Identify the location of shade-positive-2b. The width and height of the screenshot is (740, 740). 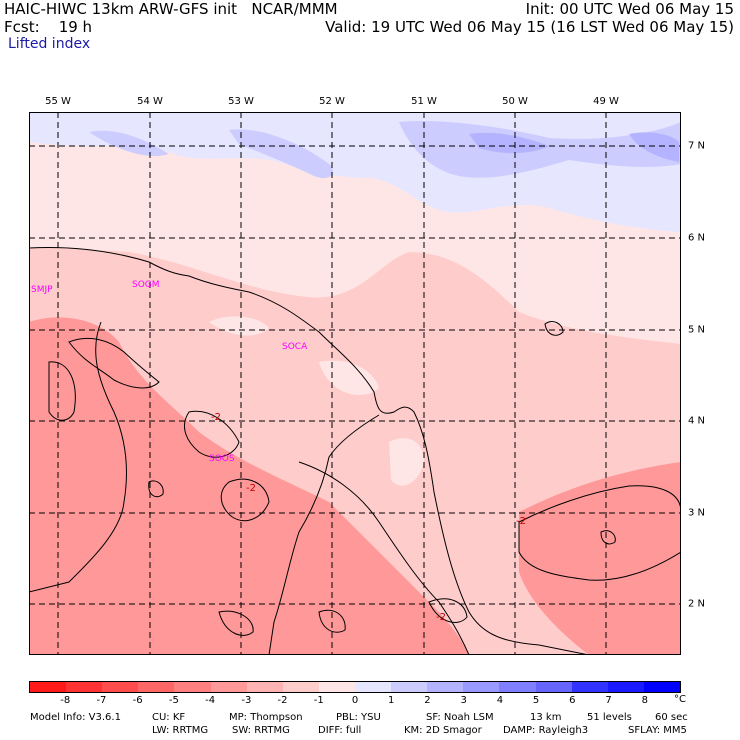
(281, 154).